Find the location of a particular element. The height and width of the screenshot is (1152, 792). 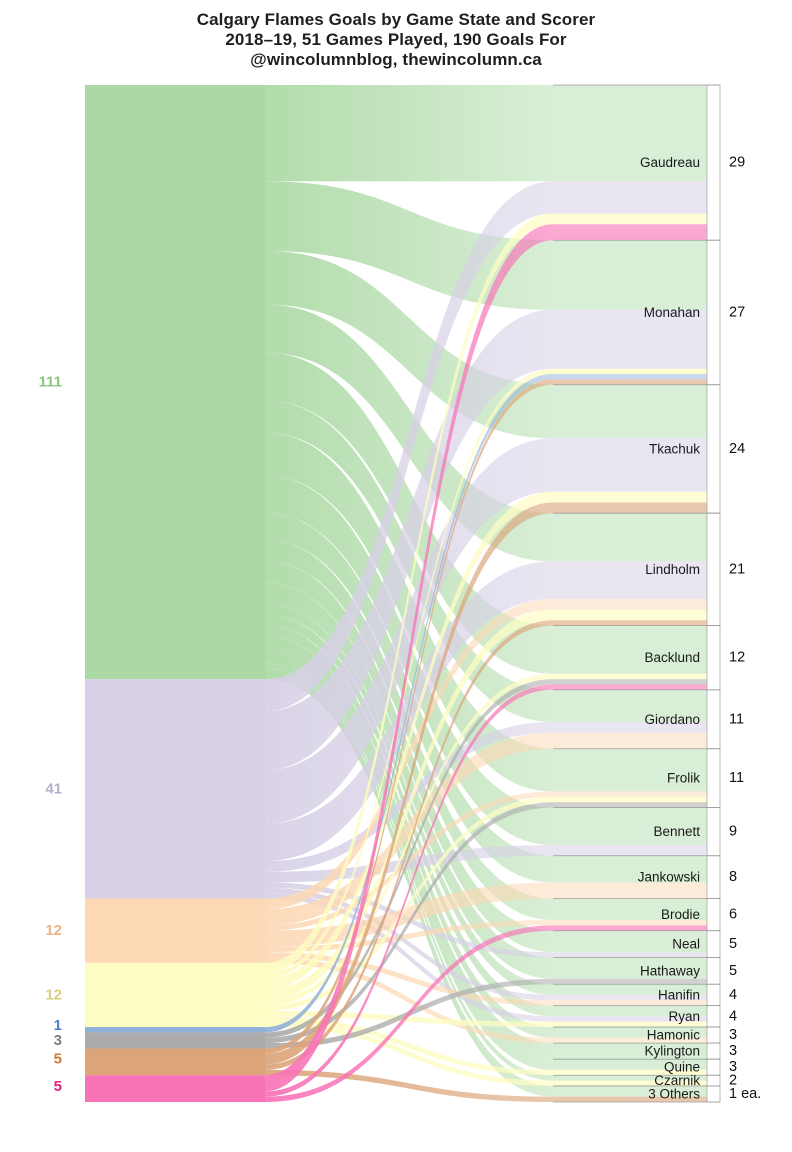

player-label-quine: Quine is located at coordinates (682, 1067).